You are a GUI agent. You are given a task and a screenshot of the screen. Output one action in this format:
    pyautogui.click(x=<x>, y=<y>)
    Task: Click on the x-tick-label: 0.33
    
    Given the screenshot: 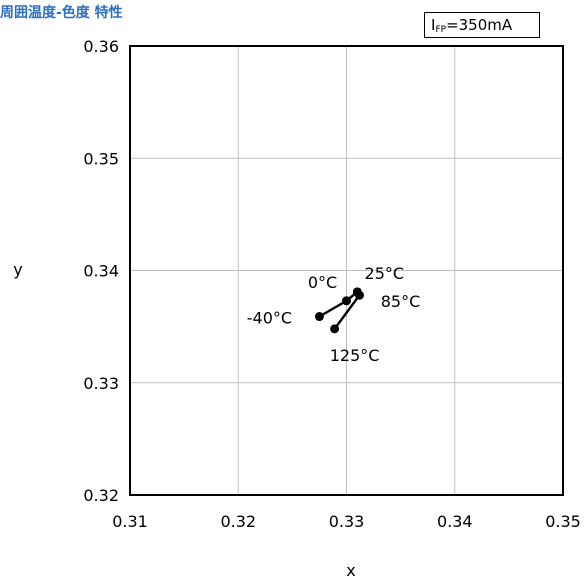 What is the action you would take?
    pyautogui.click(x=347, y=521)
    